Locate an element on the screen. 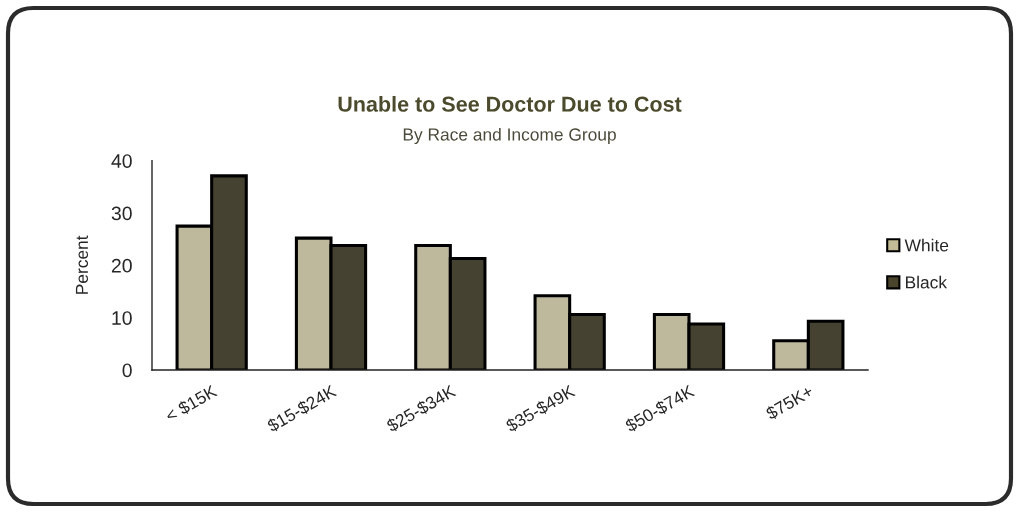 The width and height of the screenshot is (1019, 512). legend-label: White is located at coordinates (926, 245).